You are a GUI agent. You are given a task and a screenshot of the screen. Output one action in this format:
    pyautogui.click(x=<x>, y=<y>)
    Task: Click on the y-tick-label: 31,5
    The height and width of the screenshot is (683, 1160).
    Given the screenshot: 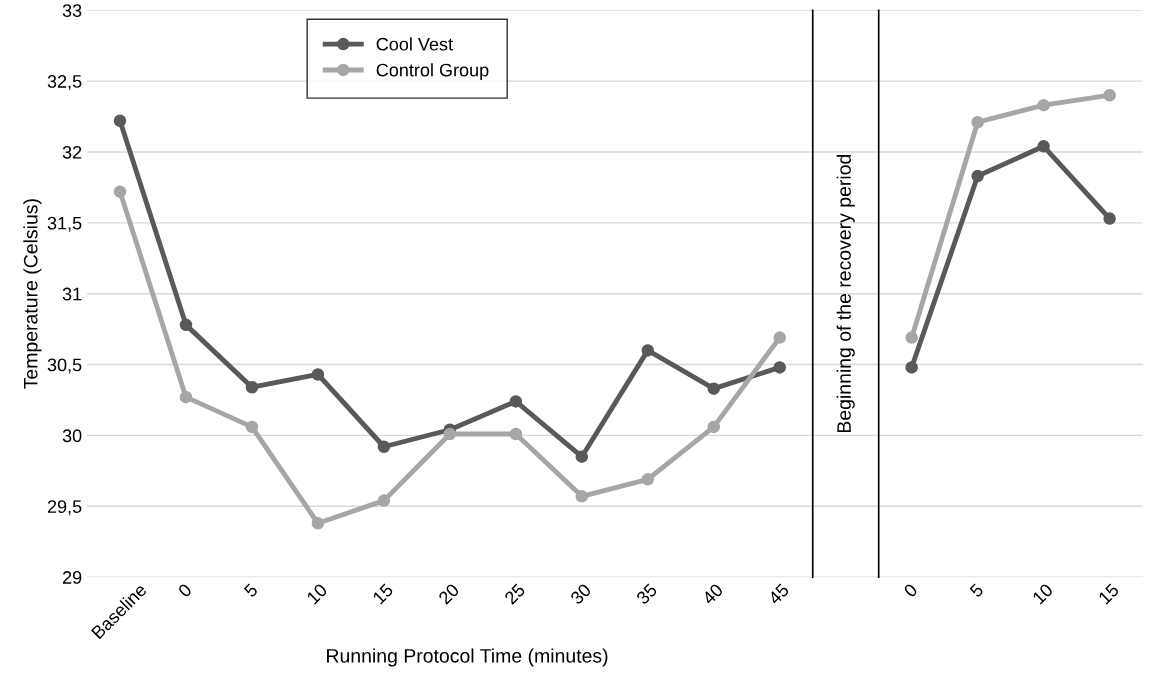 What is the action you would take?
    pyautogui.click(x=64, y=224)
    